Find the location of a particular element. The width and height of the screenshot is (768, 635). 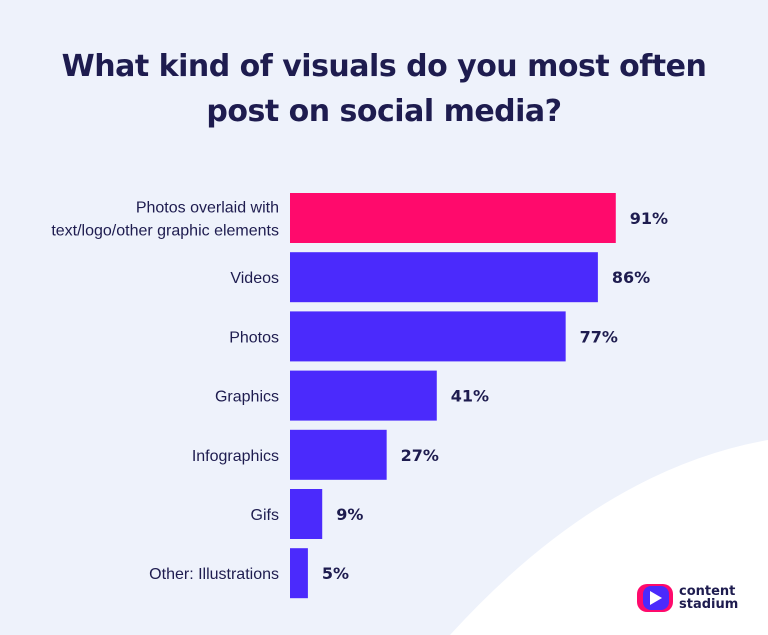

content-stadium-play-icon is located at coordinates (655, 598).